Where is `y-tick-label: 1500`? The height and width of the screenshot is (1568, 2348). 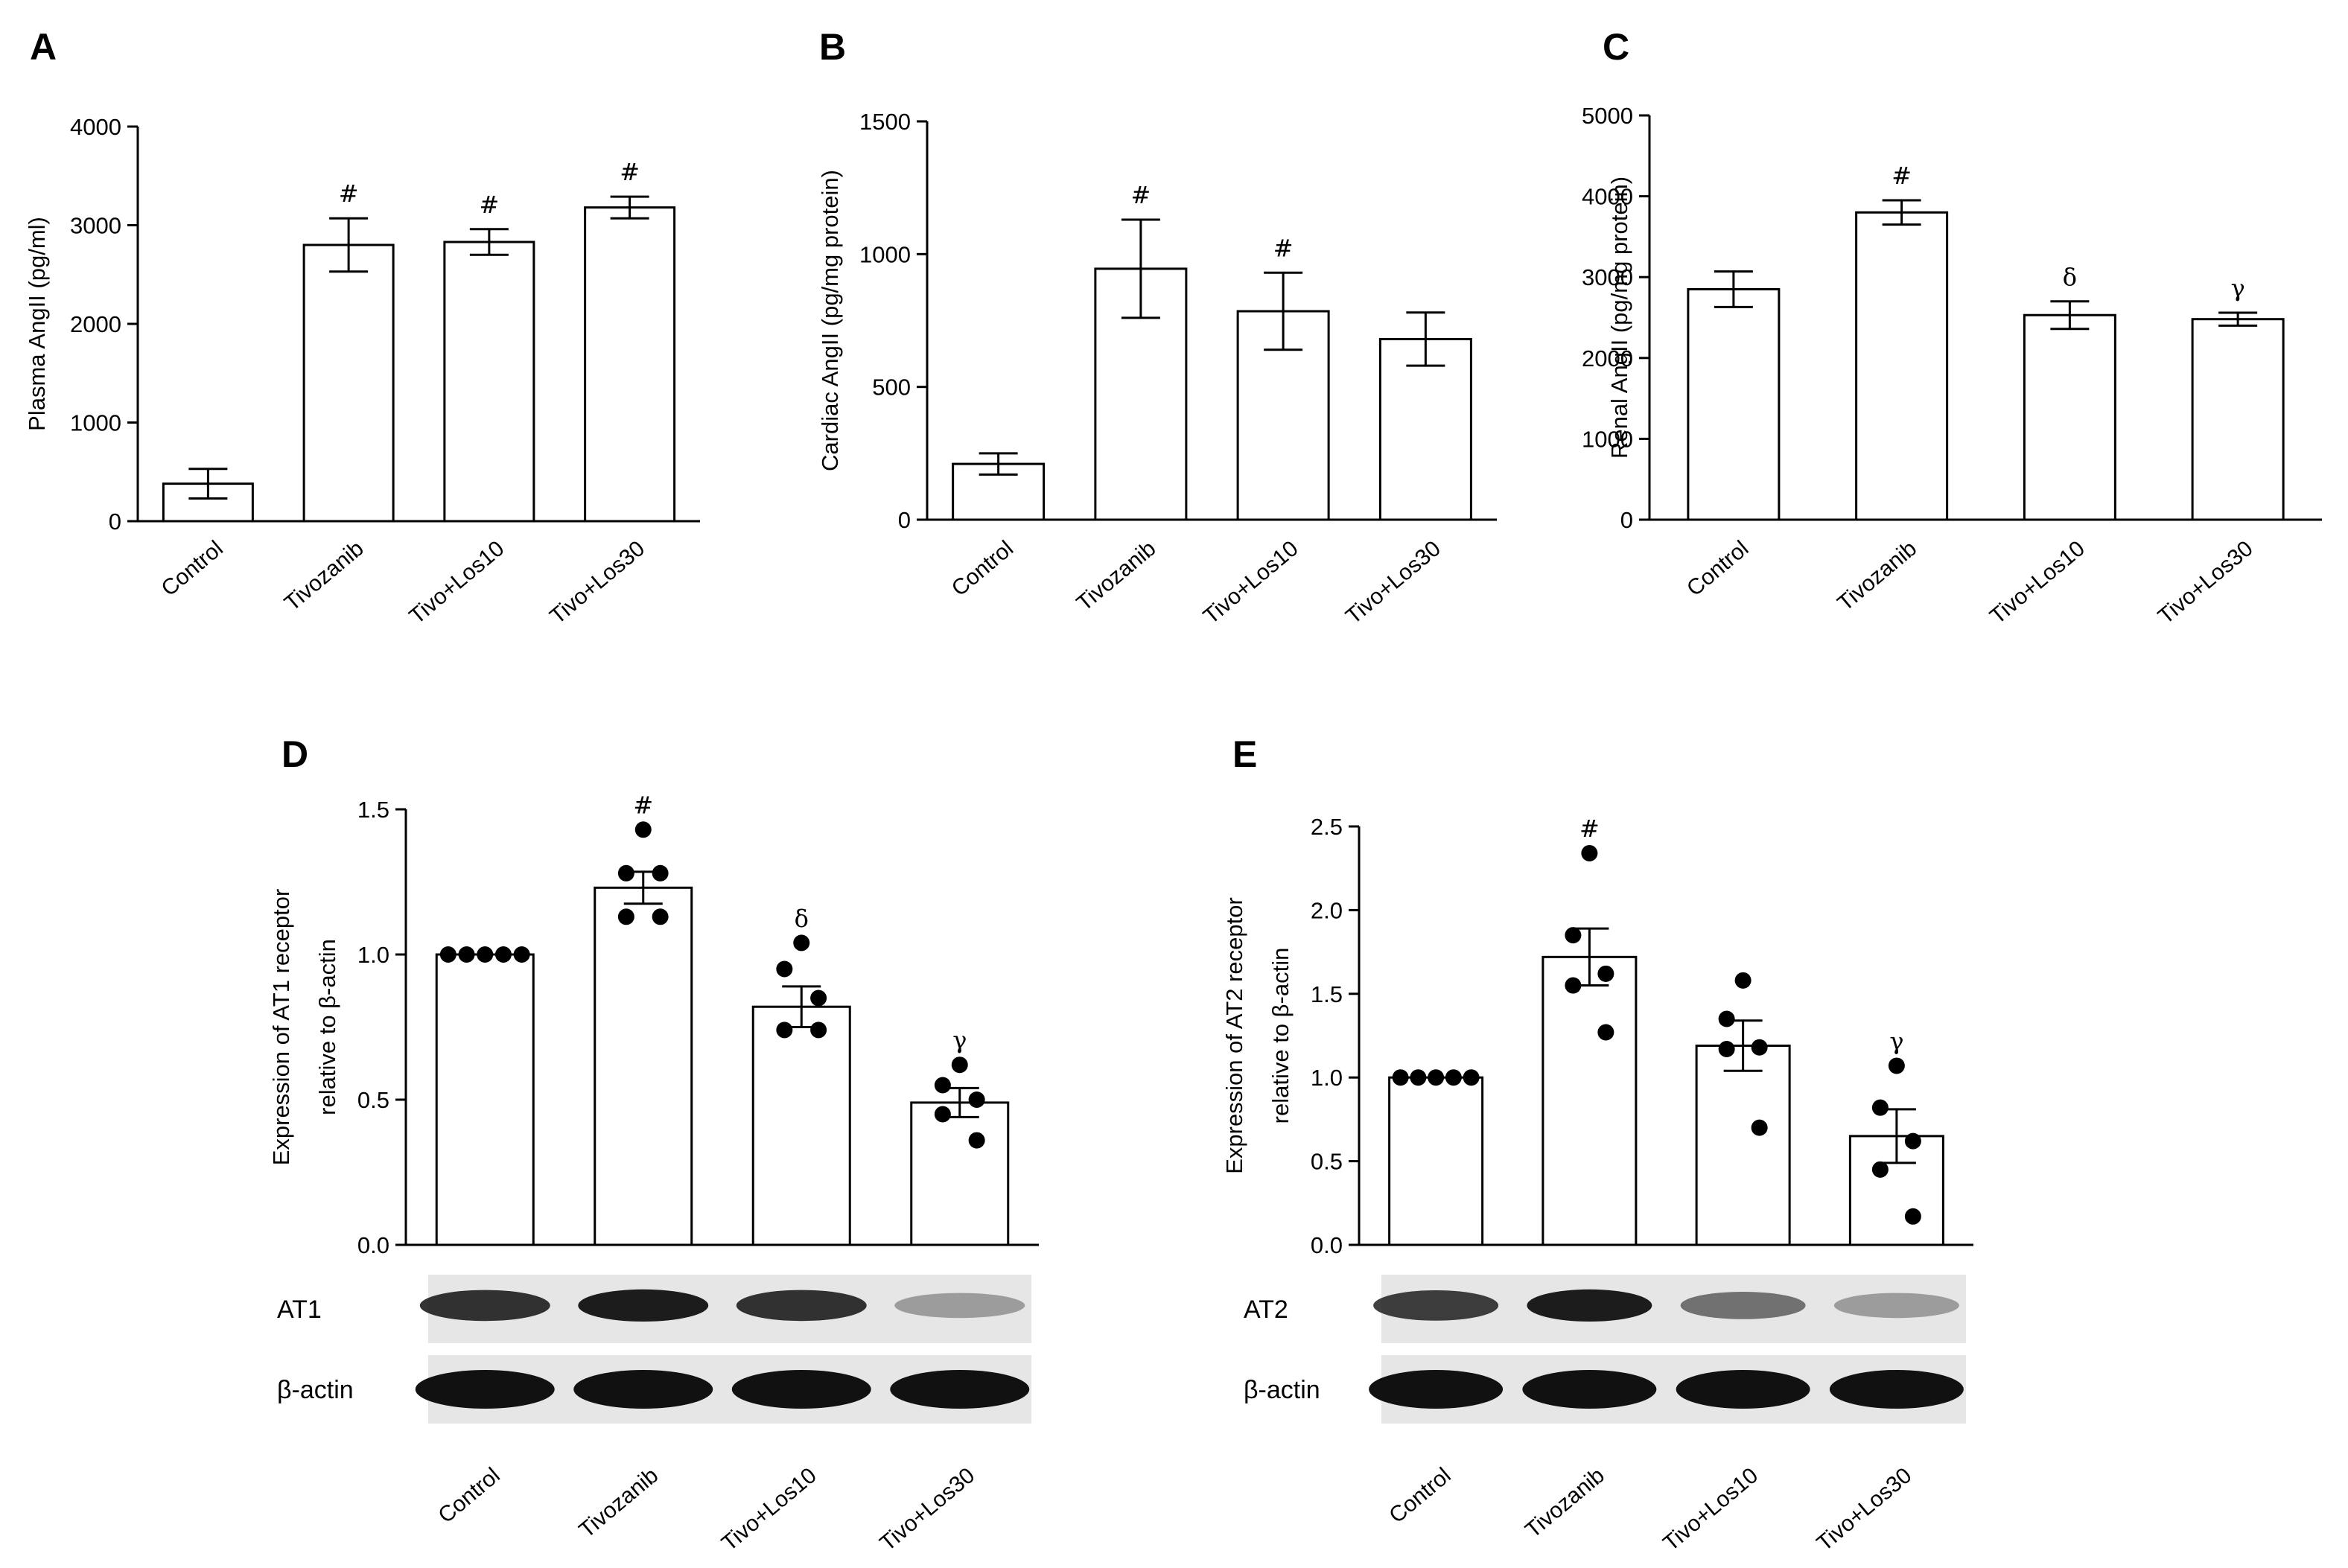
y-tick-label: 1500 is located at coordinates (885, 122).